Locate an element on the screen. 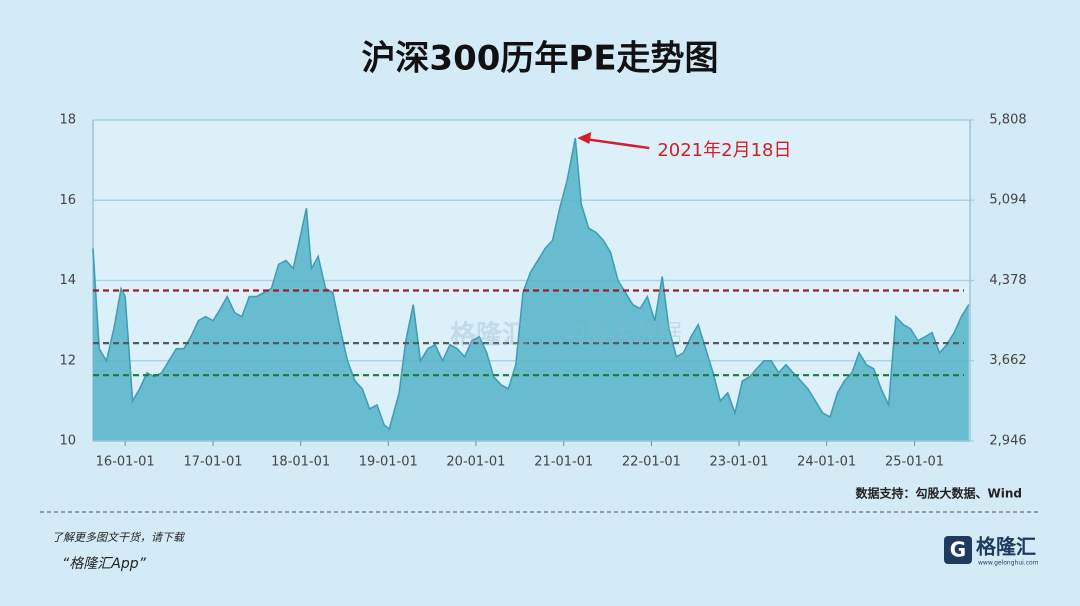 This screenshot has height=606, width=1080. x-tick-label: 23-01-01 is located at coordinates (739, 462).